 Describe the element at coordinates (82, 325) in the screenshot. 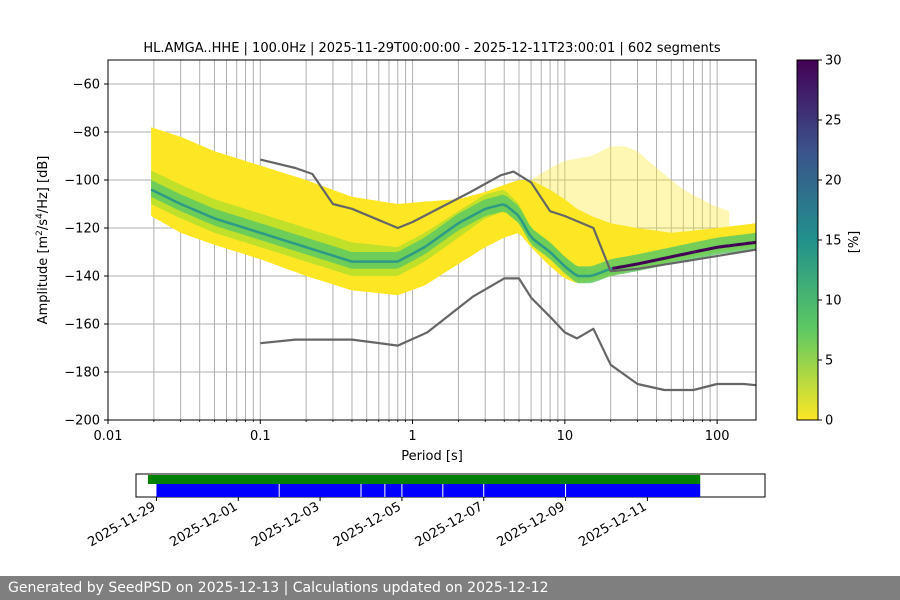

I see `y-tick-label: −160` at that location.